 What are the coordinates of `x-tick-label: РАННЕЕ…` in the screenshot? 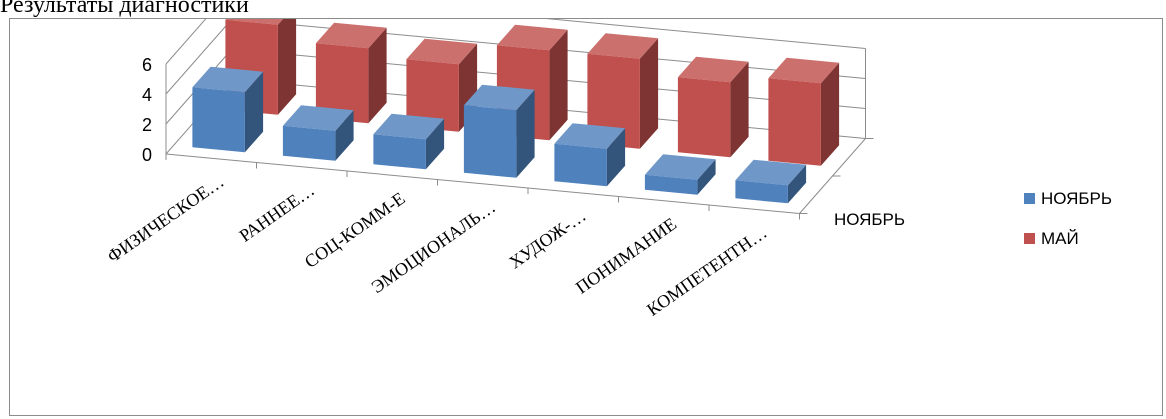 It's located at (277, 213).